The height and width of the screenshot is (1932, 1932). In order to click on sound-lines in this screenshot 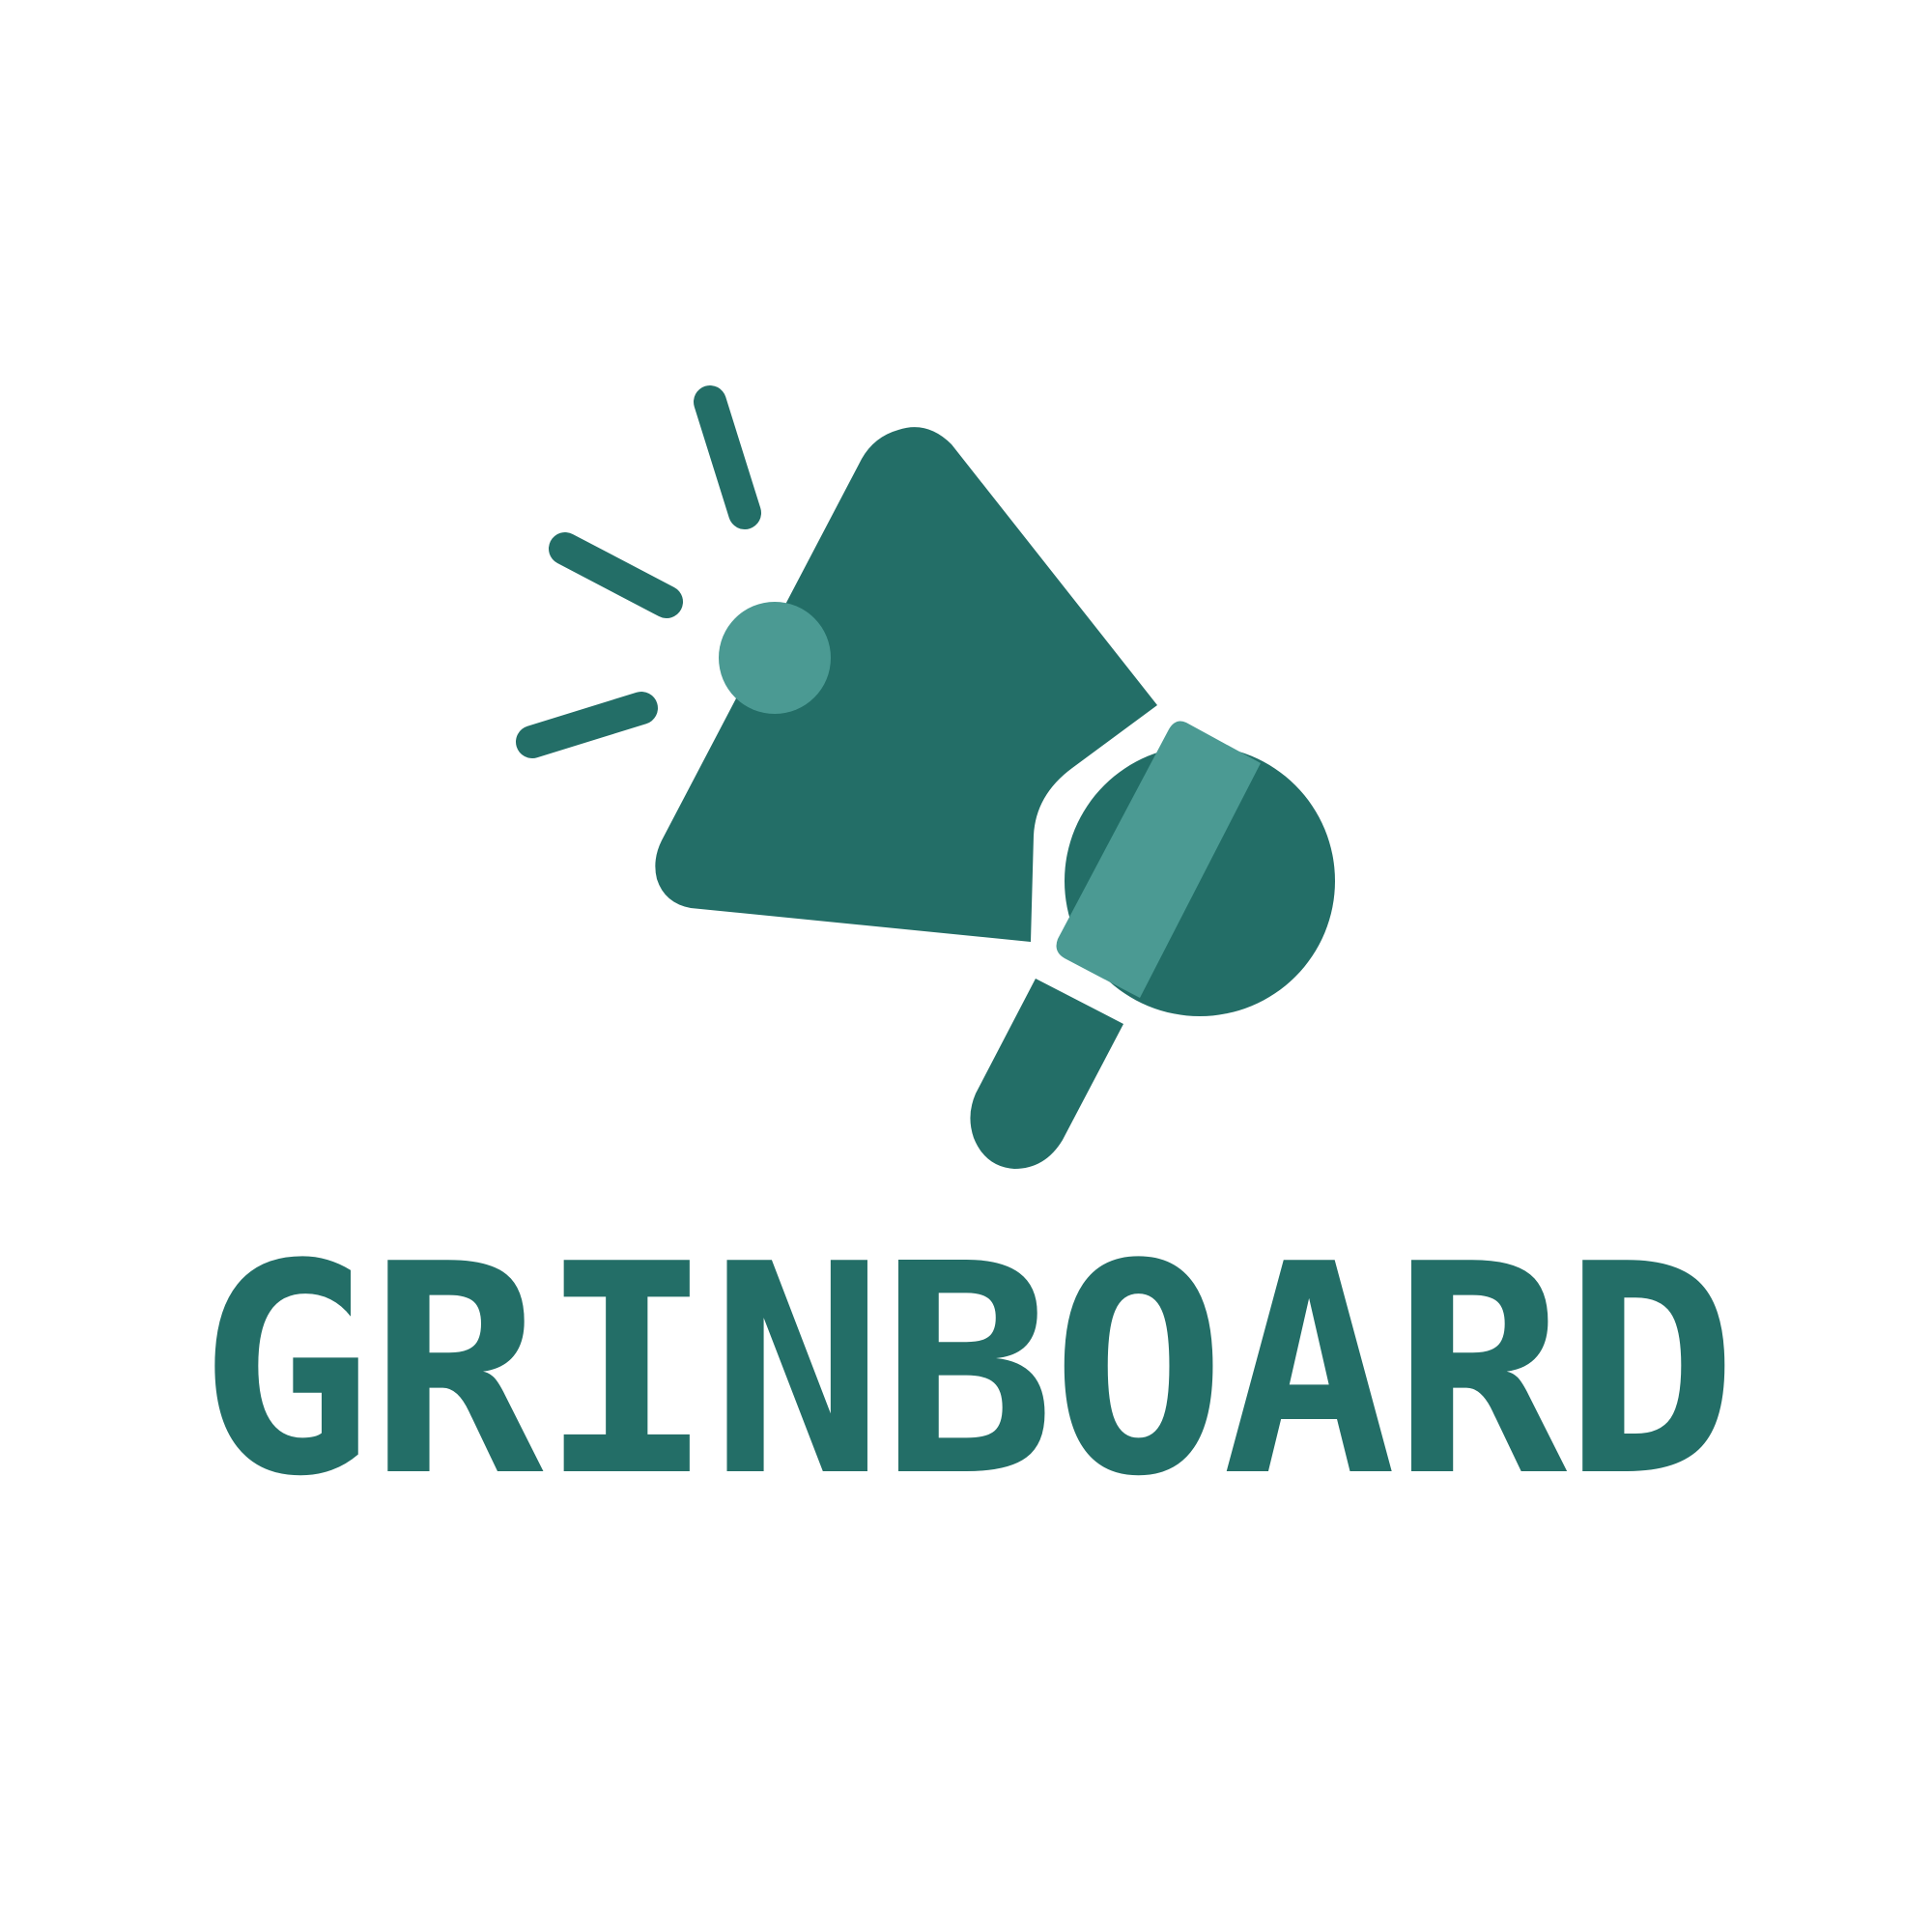, I will do `click(638, 572)`.